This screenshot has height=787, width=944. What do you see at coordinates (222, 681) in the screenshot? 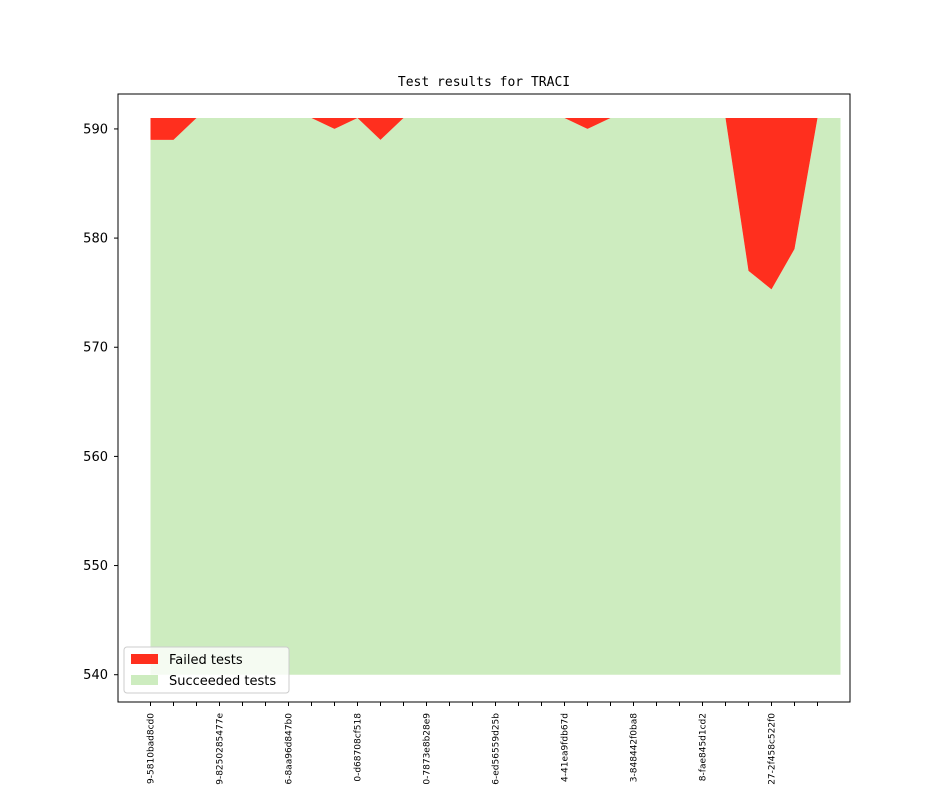
I see `legend-label-succeeded: Succeeded tests` at bounding box center [222, 681].